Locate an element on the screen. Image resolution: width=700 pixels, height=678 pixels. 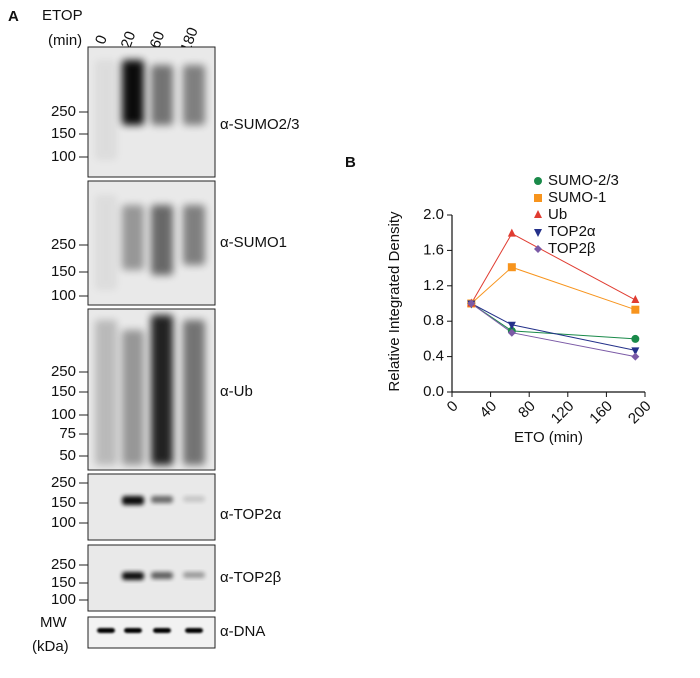
mw-unit: (kDa) is located at coordinates (50, 646).